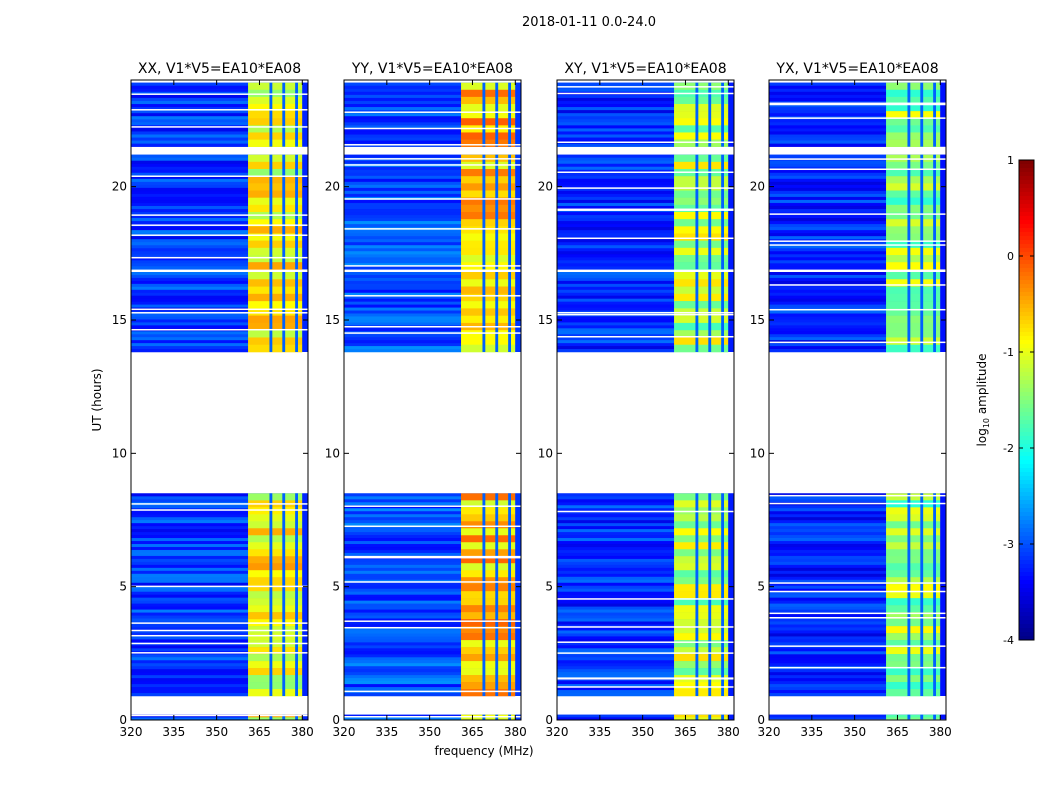 The width and height of the screenshot is (1050, 800). I want to click on colorbar: 1 0 -1 -2 -3 -4, so click(1019, 400).